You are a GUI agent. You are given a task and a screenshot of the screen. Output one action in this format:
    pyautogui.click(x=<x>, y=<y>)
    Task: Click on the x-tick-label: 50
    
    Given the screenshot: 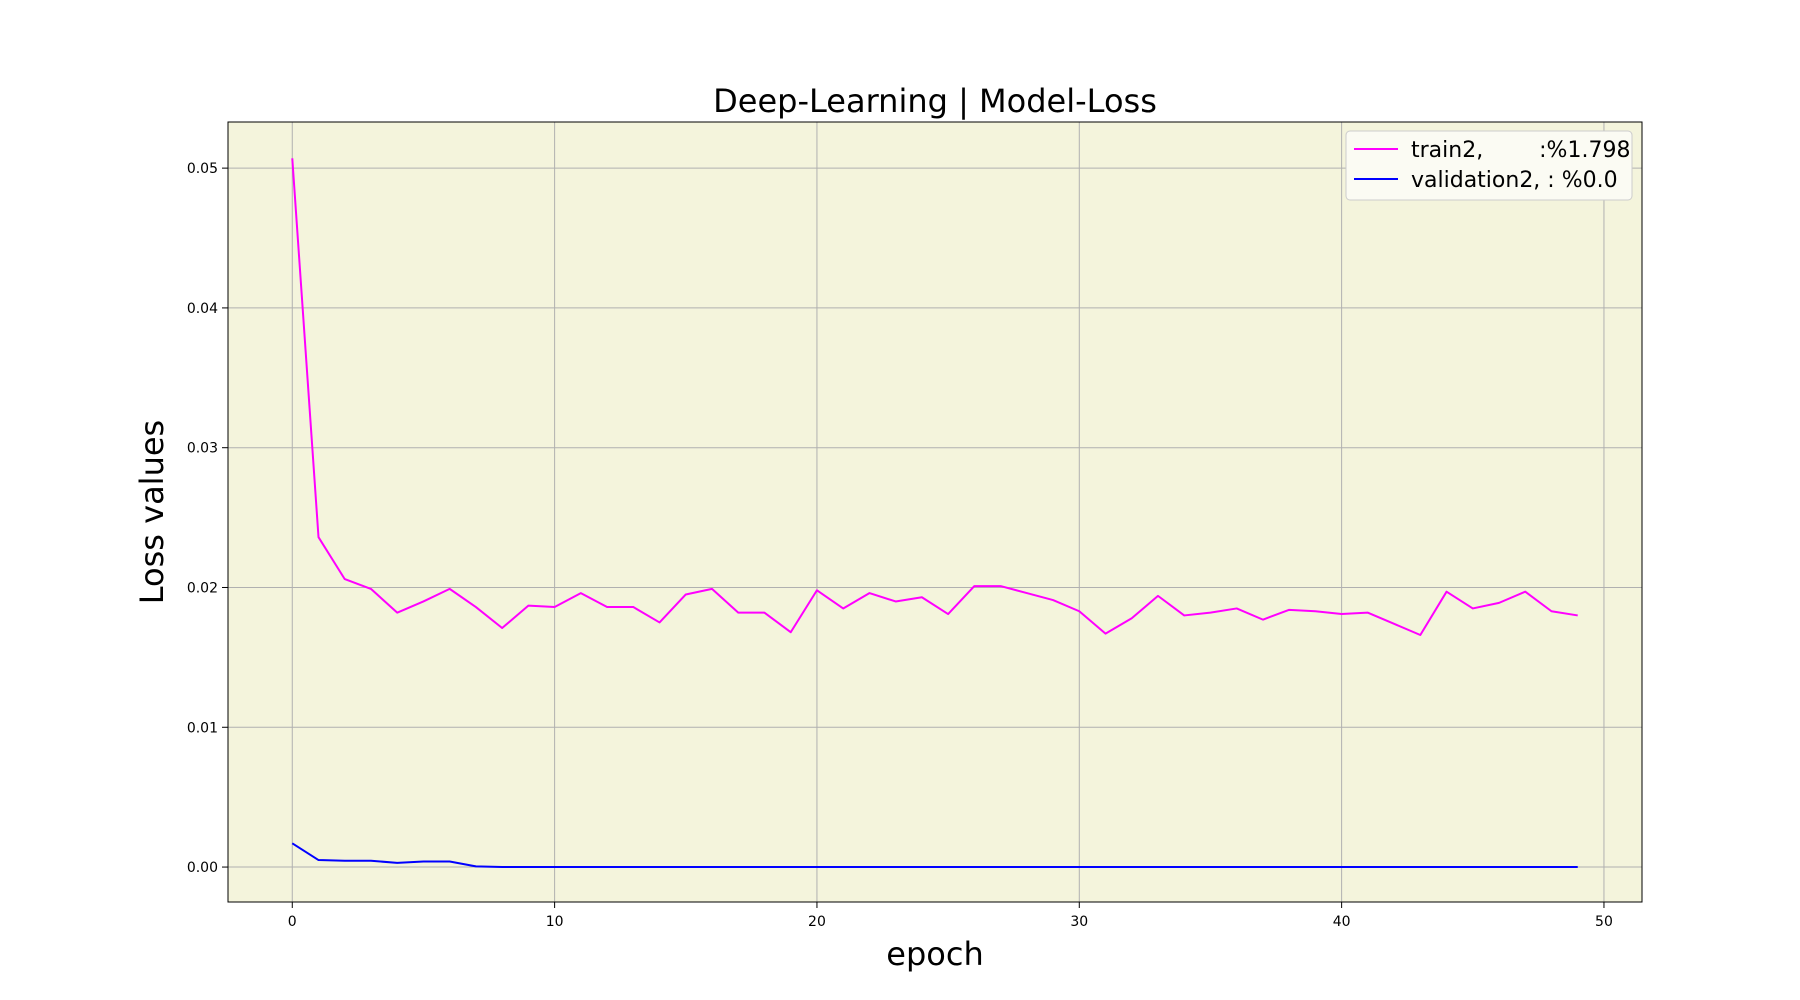 What is the action you would take?
    pyautogui.click(x=1604, y=922)
    